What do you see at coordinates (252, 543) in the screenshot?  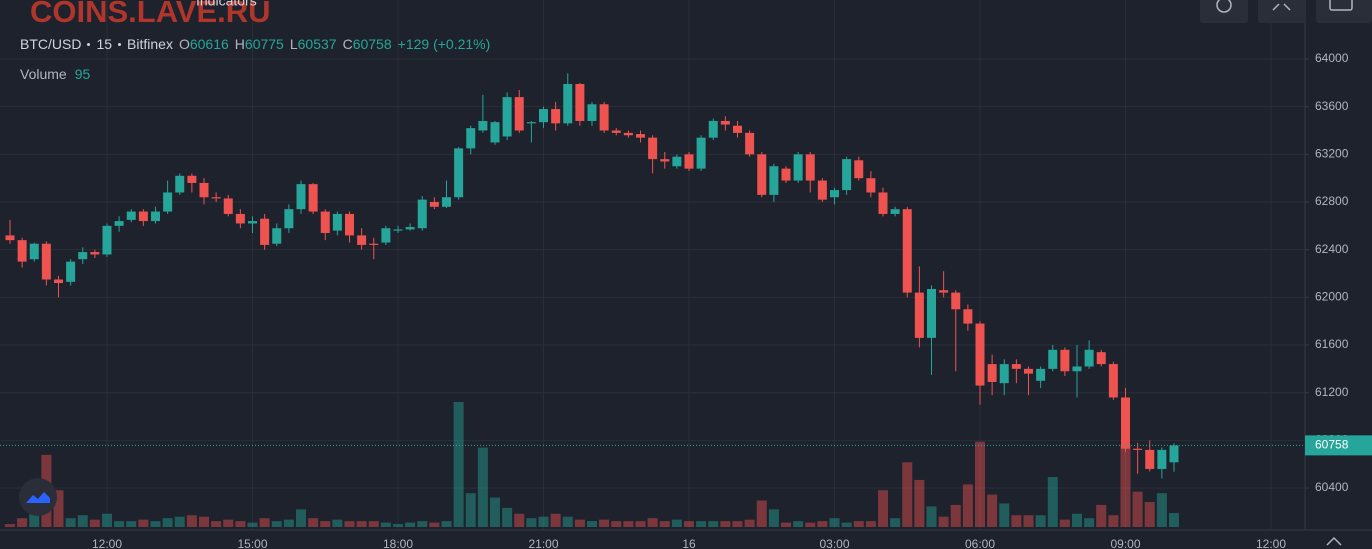 I see `x-tick-label: 15:00` at bounding box center [252, 543].